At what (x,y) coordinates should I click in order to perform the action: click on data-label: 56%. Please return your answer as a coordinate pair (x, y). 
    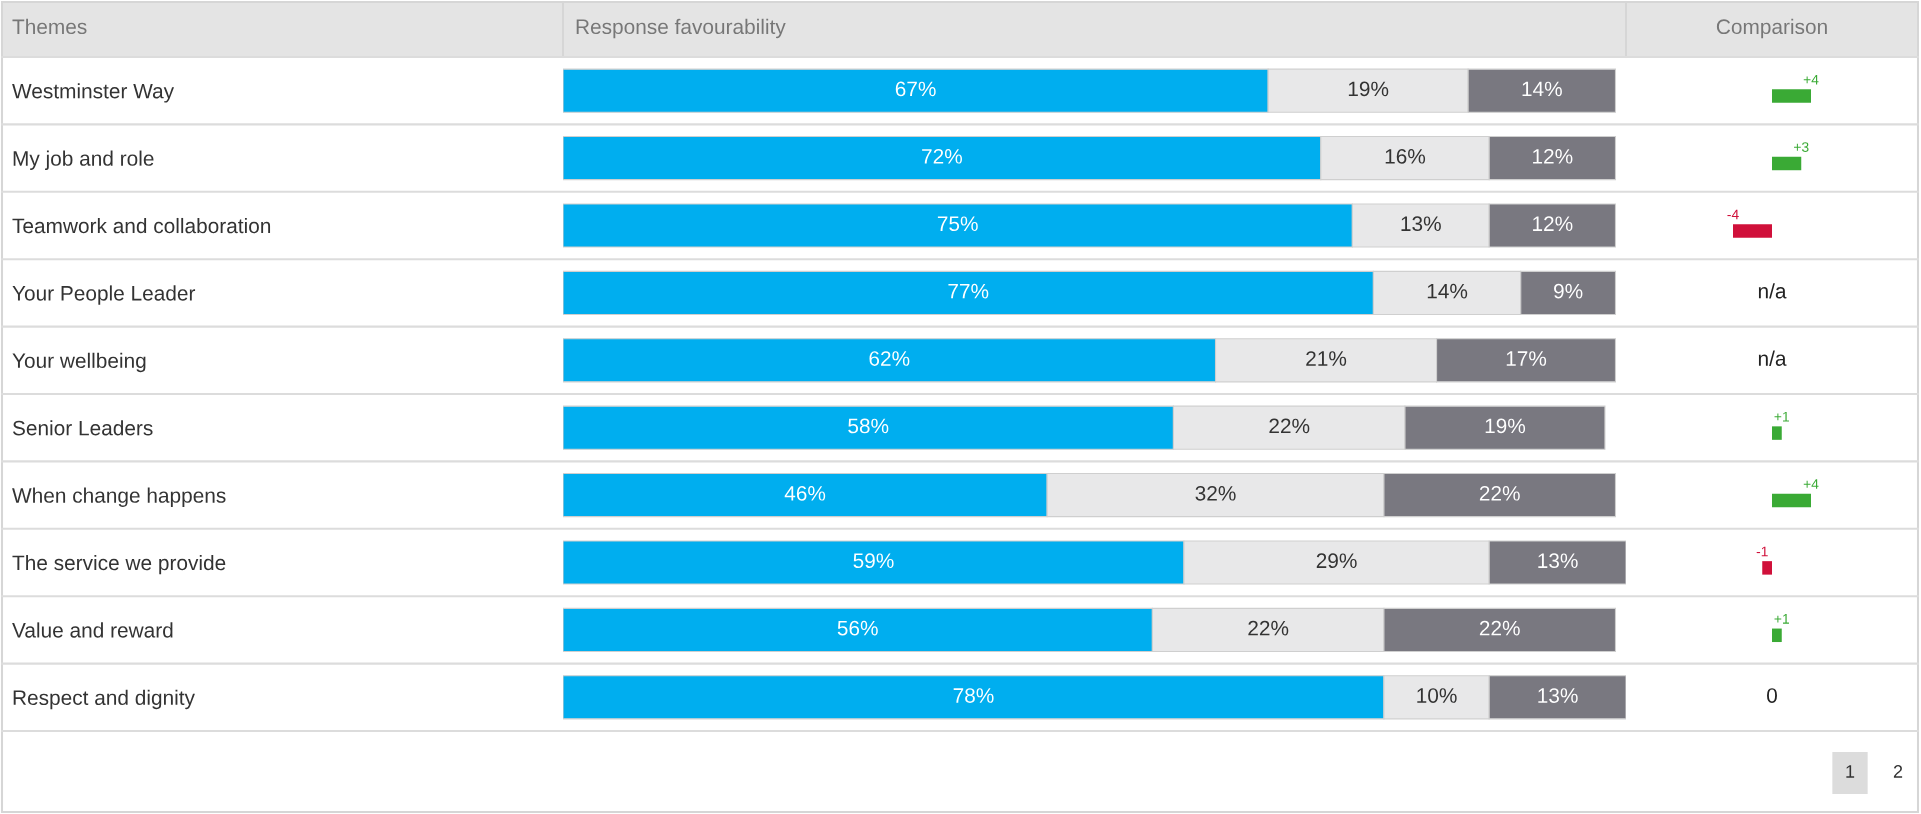
    Looking at the image, I should click on (857, 628).